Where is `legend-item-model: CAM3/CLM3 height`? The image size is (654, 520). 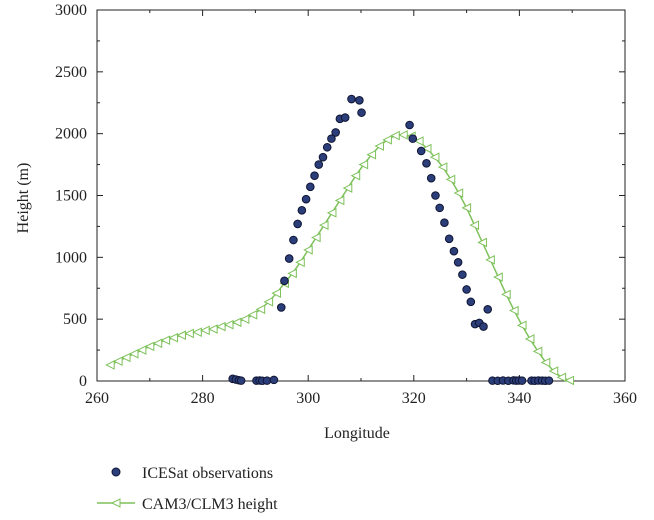
legend-item-model: CAM3/CLM3 height is located at coordinates (187, 504).